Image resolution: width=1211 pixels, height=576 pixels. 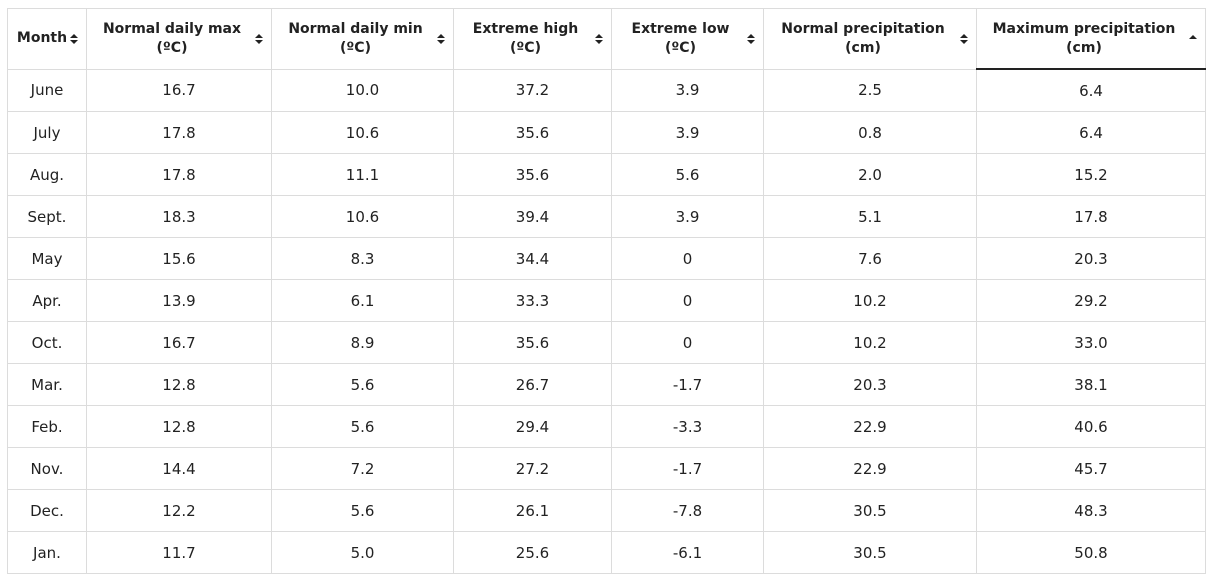 I want to click on table-cell-month: July, so click(x=47, y=132).